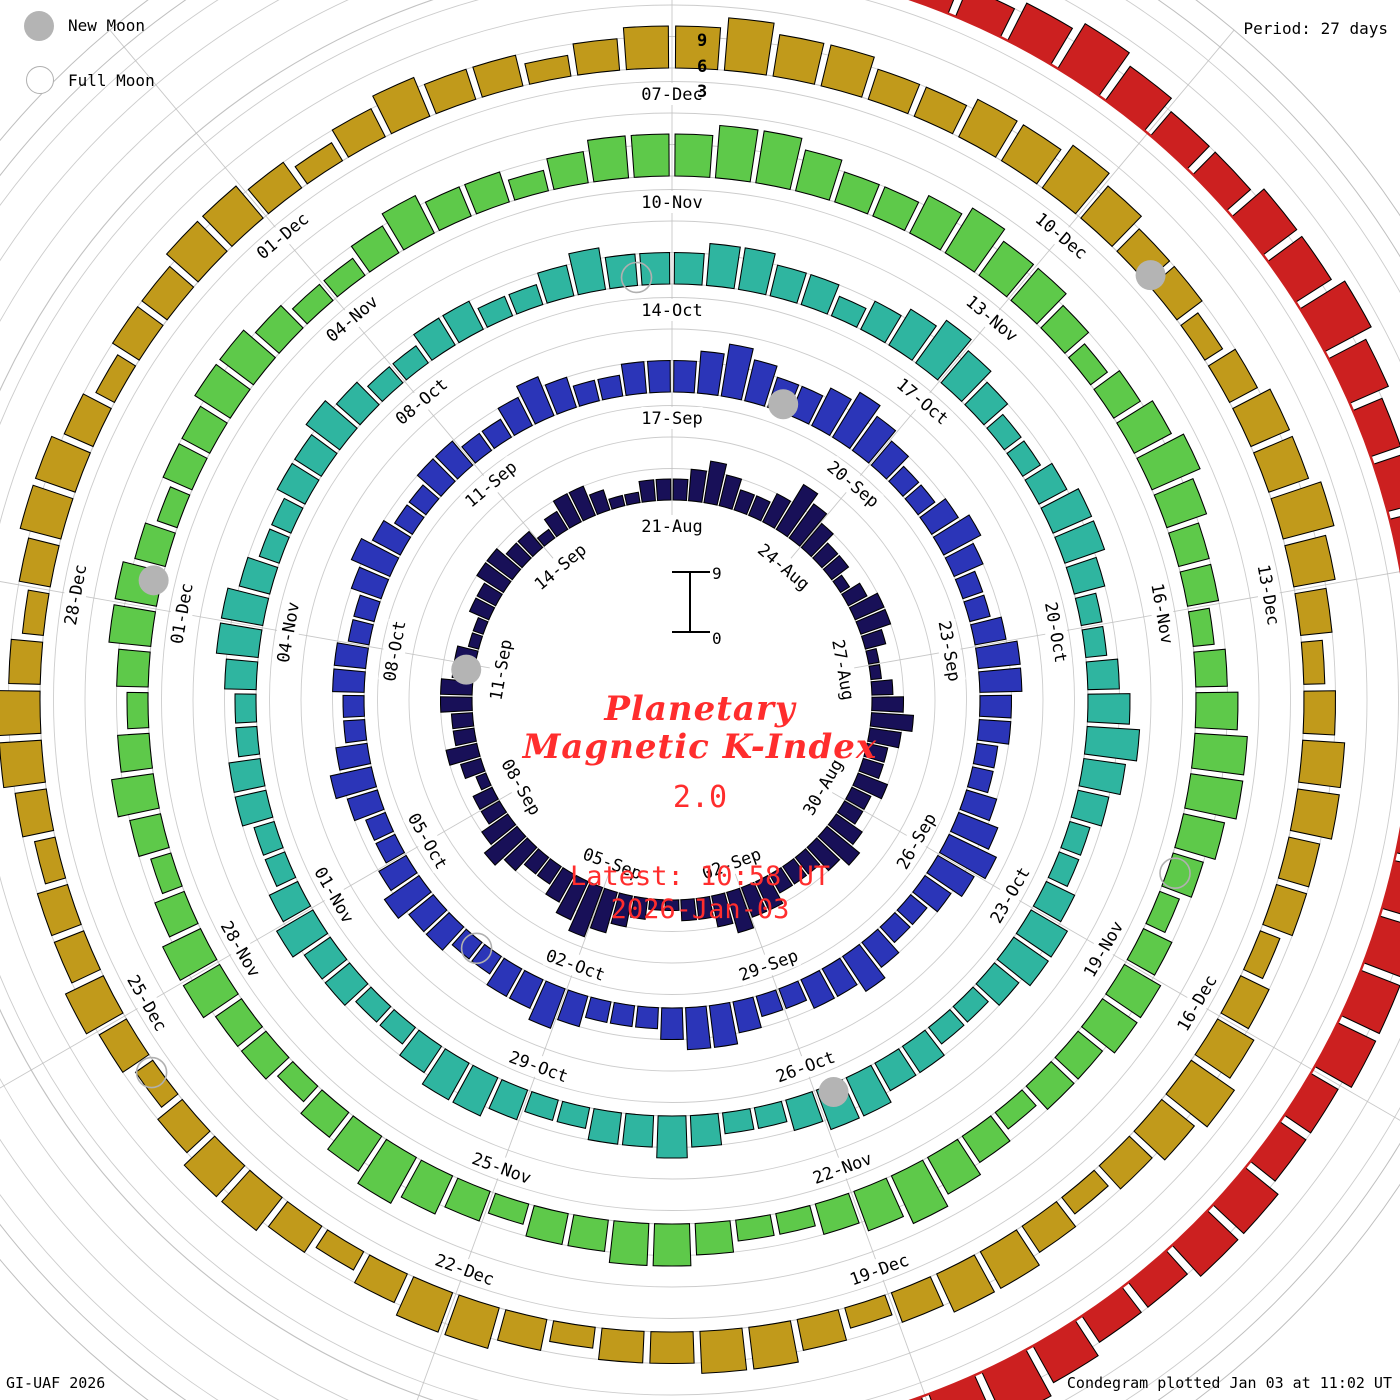 The height and width of the screenshot is (1400, 1400). I want to click on svg-text: 25-Nov, so click(501, 1169).